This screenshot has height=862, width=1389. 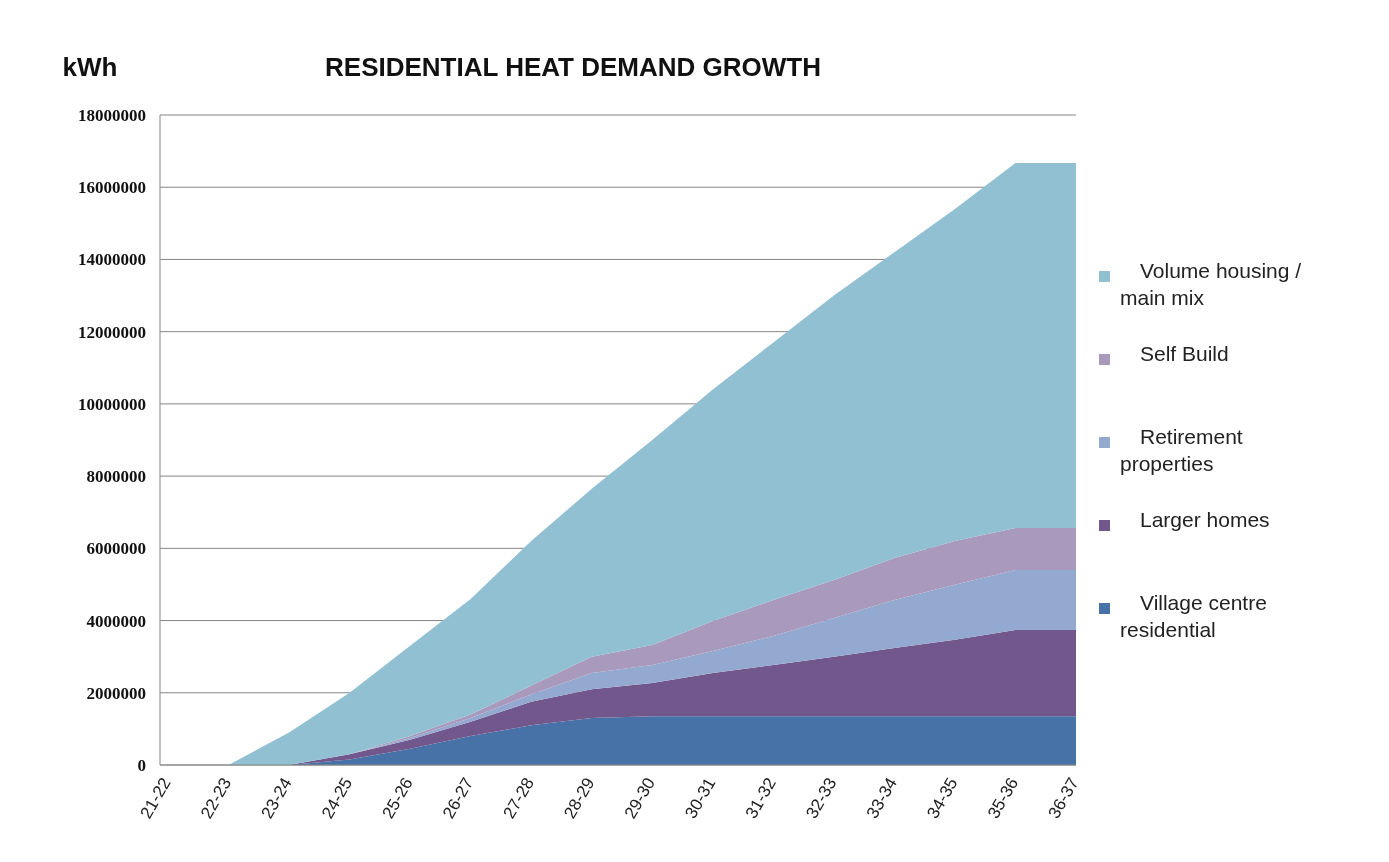 What do you see at coordinates (1193, 616) in the screenshot?
I see `legend-label: Village centre residential` at bounding box center [1193, 616].